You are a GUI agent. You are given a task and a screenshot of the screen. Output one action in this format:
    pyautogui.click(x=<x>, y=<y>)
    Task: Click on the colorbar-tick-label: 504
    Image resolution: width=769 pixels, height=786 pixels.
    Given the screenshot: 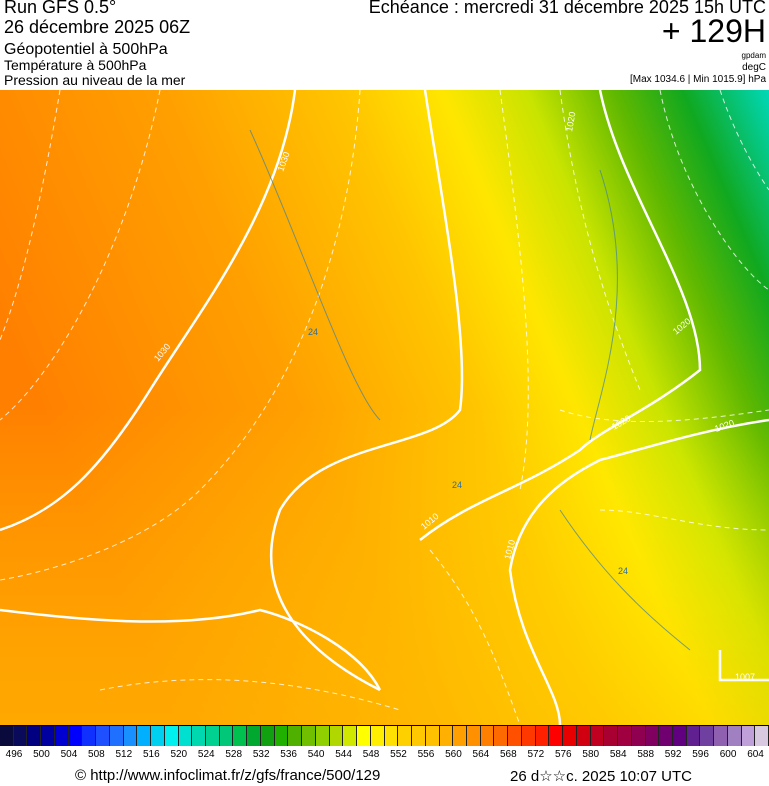 What is the action you would take?
    pyautogui.click(x=69, y=754)
    